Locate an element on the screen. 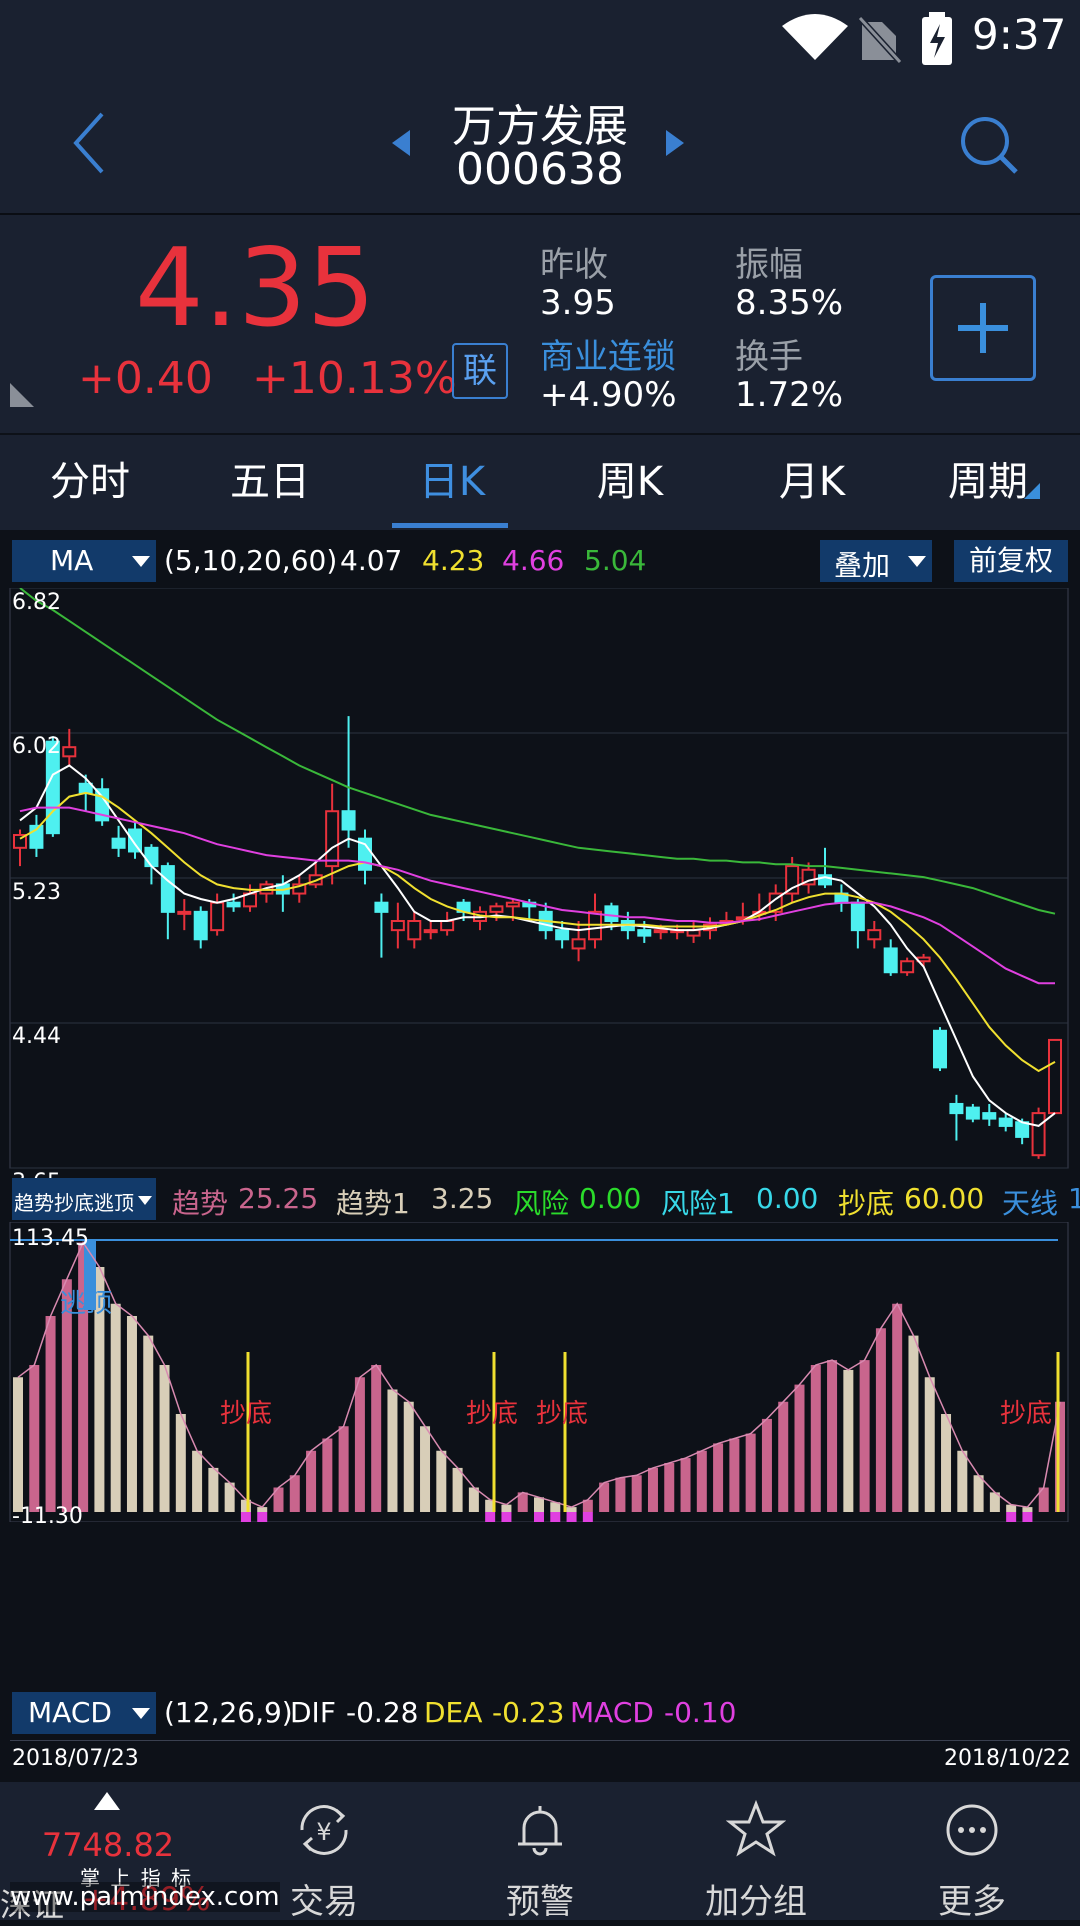 Image resolution: width=1080 pixels, height=1926 pixels. stock-header: 万方发展 000638 is located at coordinates (540, 146).